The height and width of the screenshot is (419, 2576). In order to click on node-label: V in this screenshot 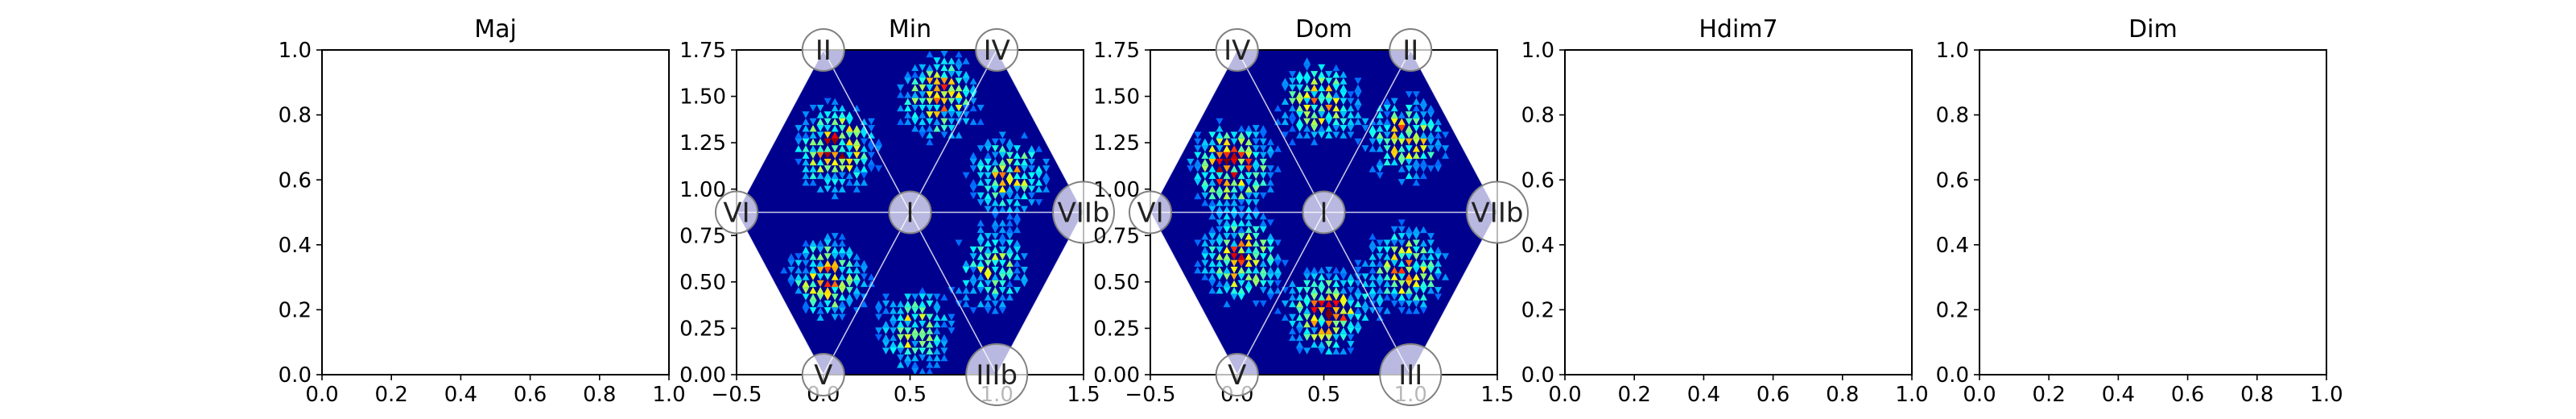, I will do `click(1237, 375)`.